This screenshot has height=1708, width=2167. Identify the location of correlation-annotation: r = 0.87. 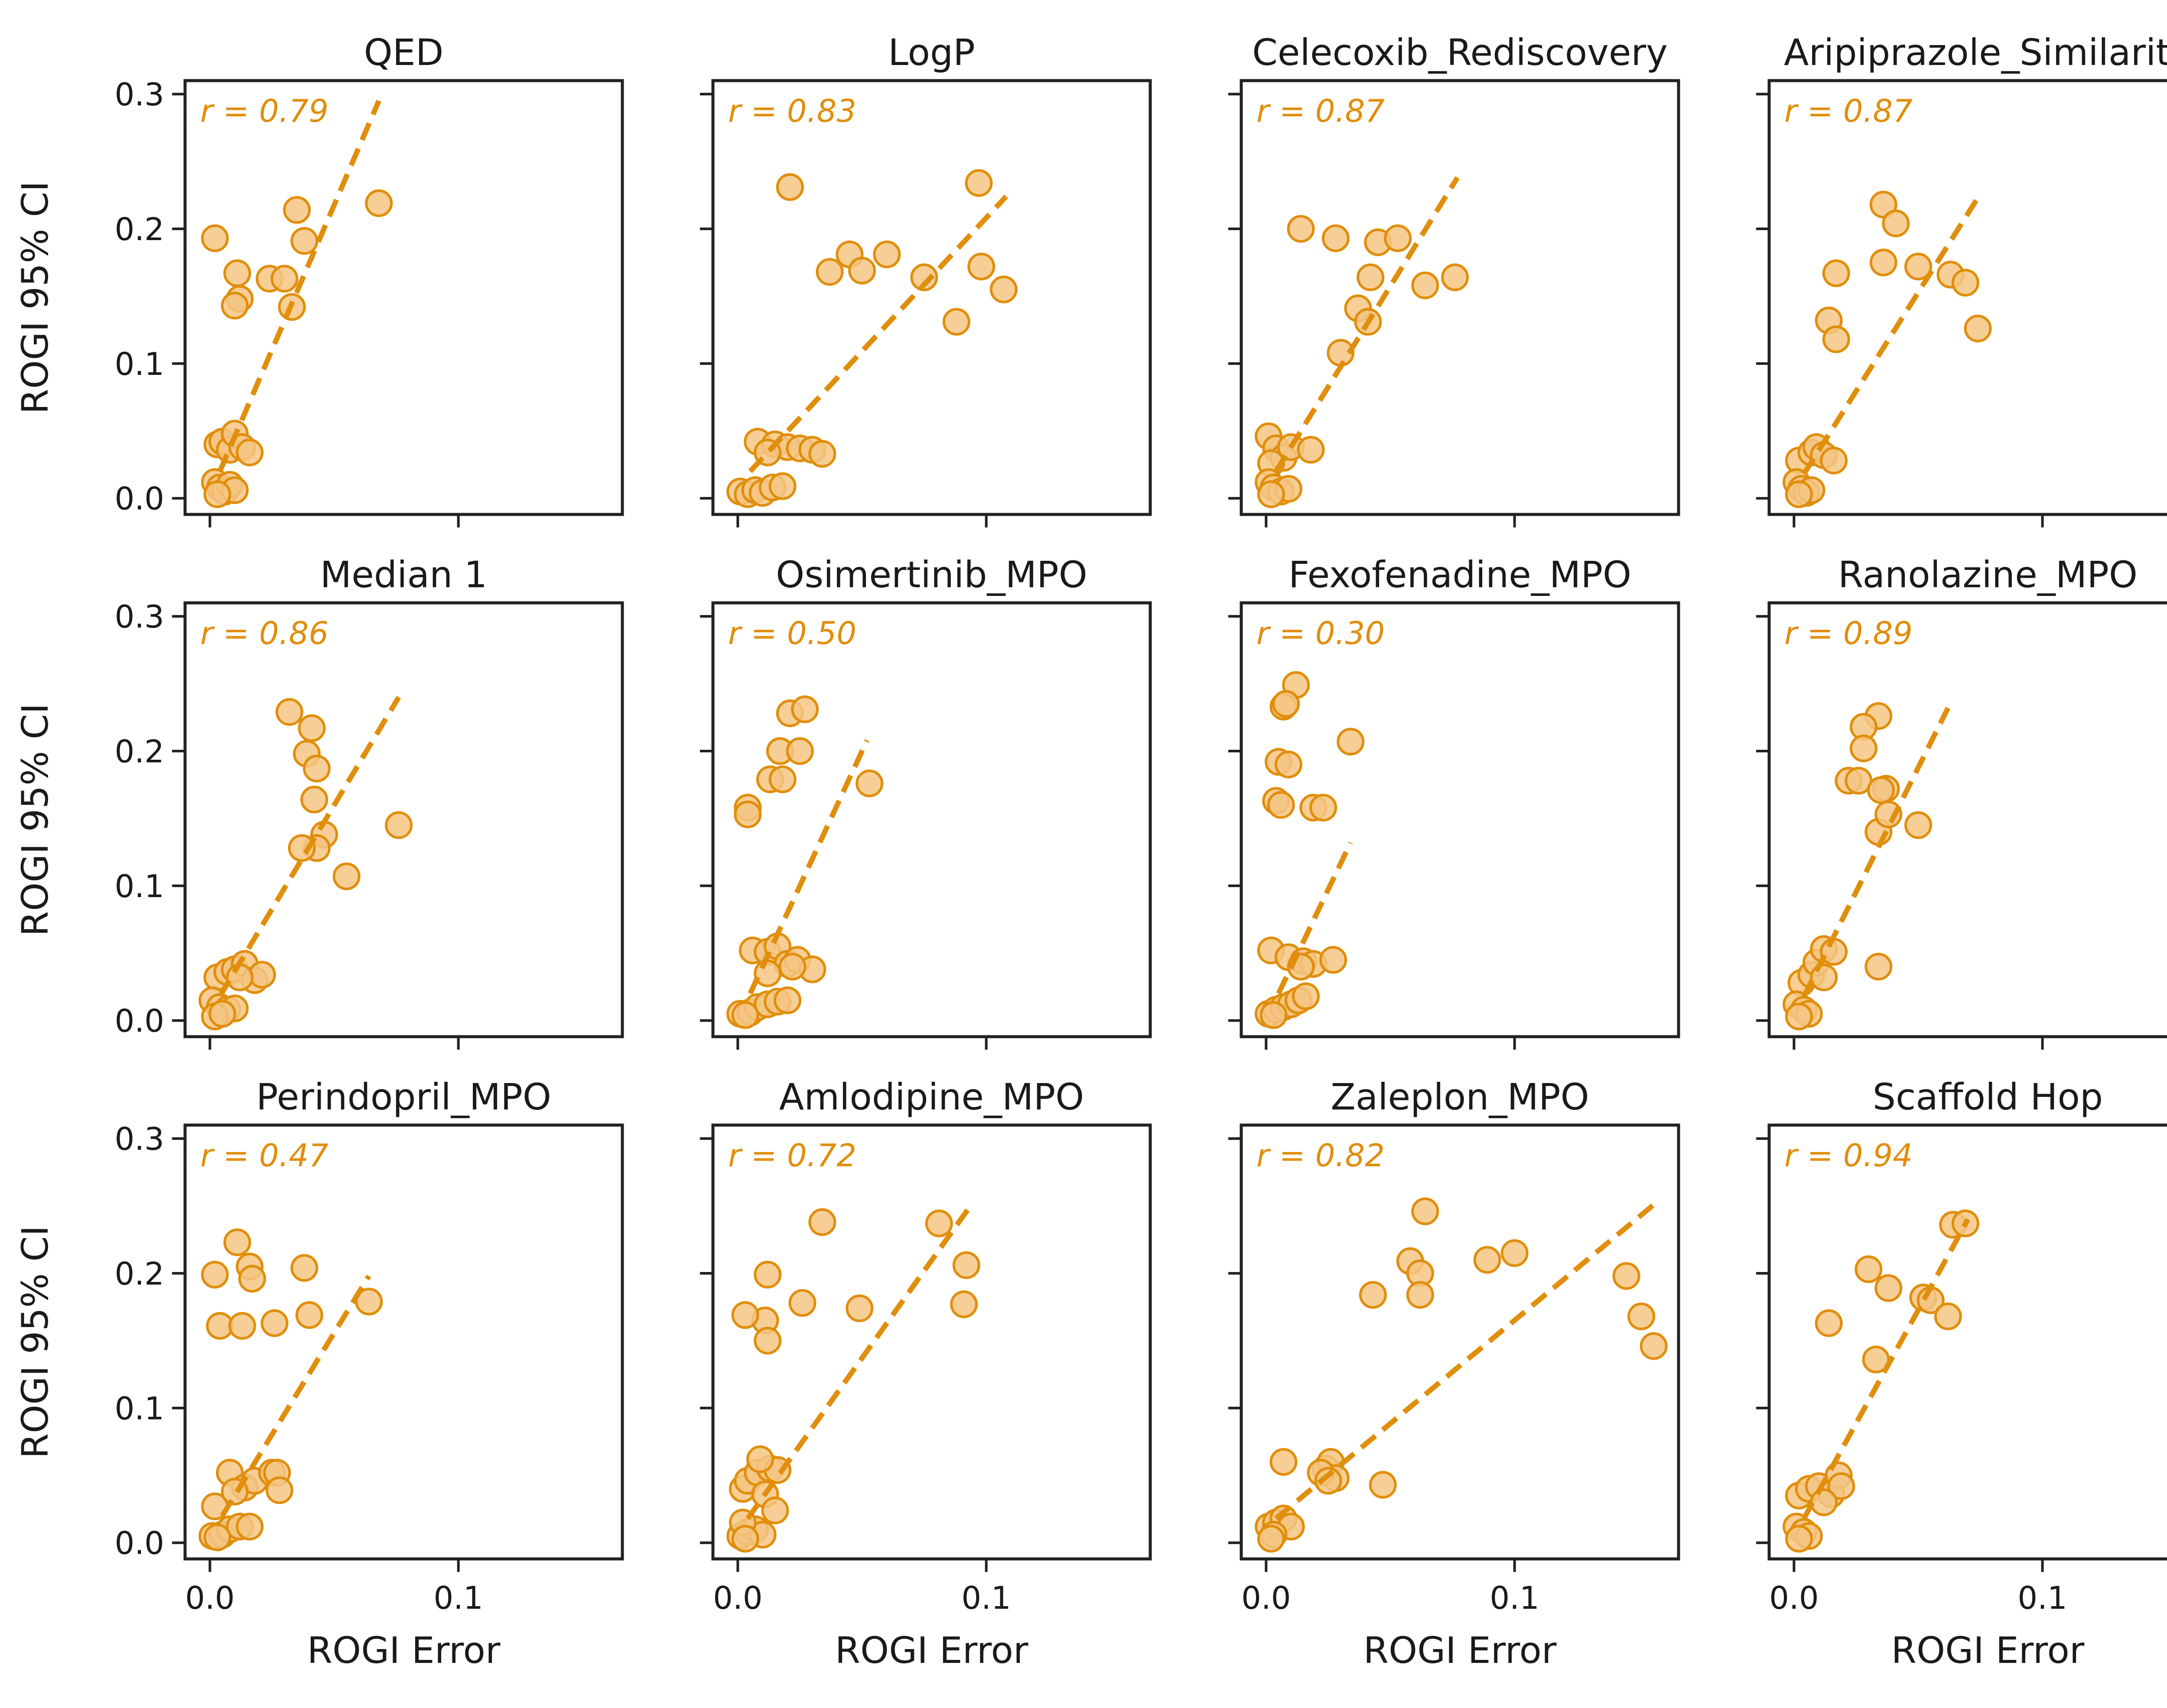
(1320, 111).